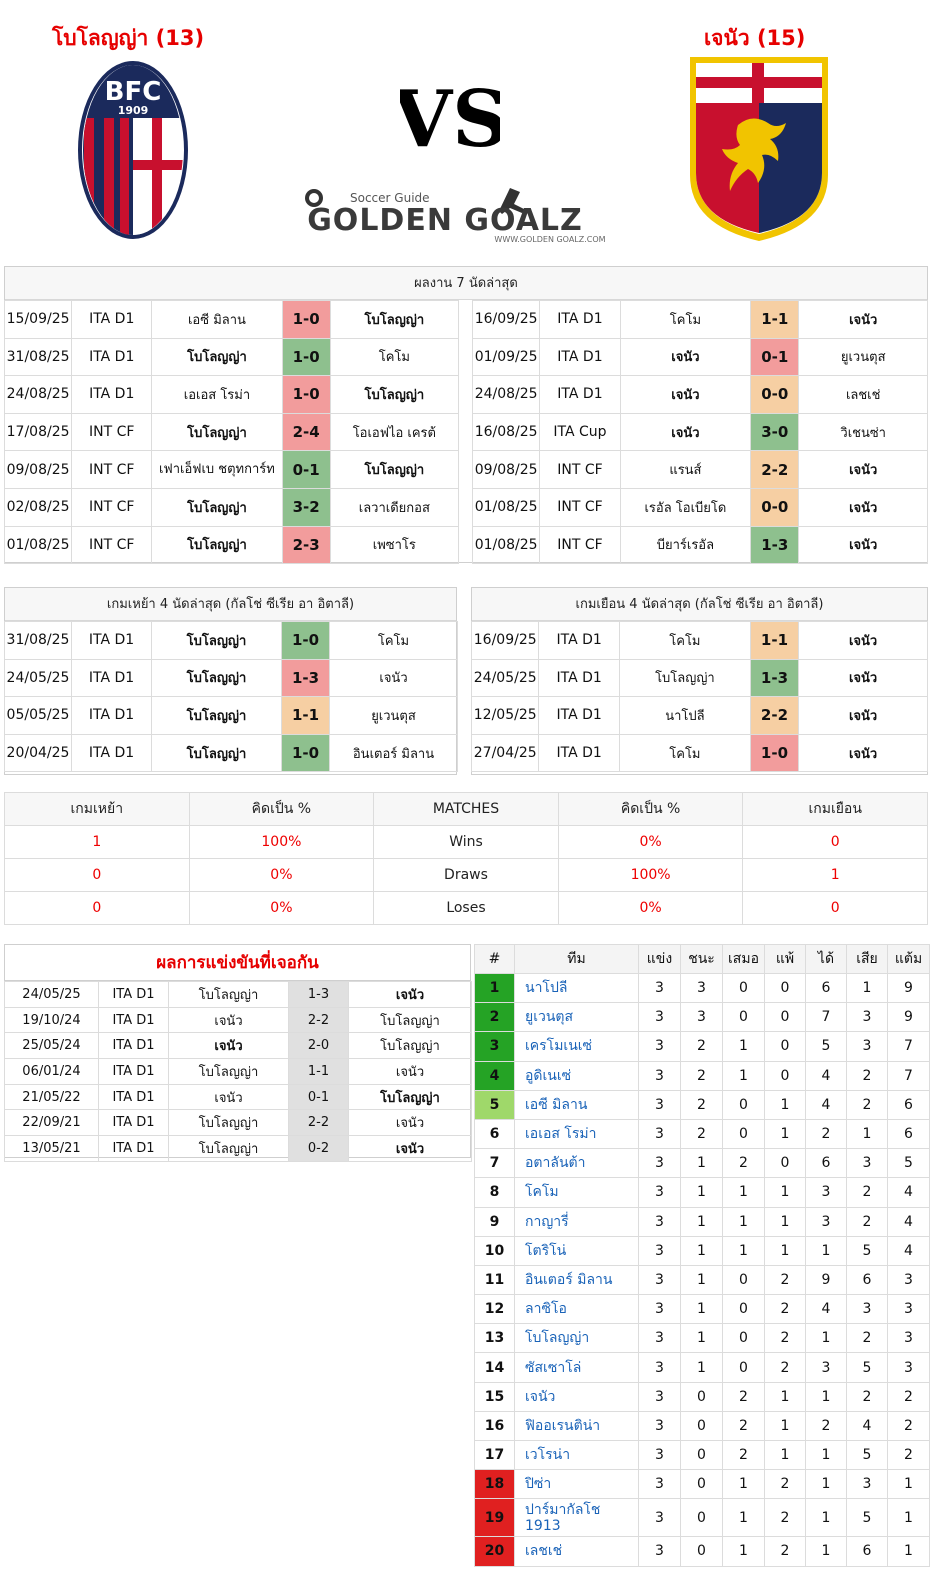 Image resolution: width=937 pixels, height=1577 pixels. I want to click on h2h-row: 24/05/25 ITA D1 โบโลญญ่า 1-3 เจนัว, so click(238, 994).